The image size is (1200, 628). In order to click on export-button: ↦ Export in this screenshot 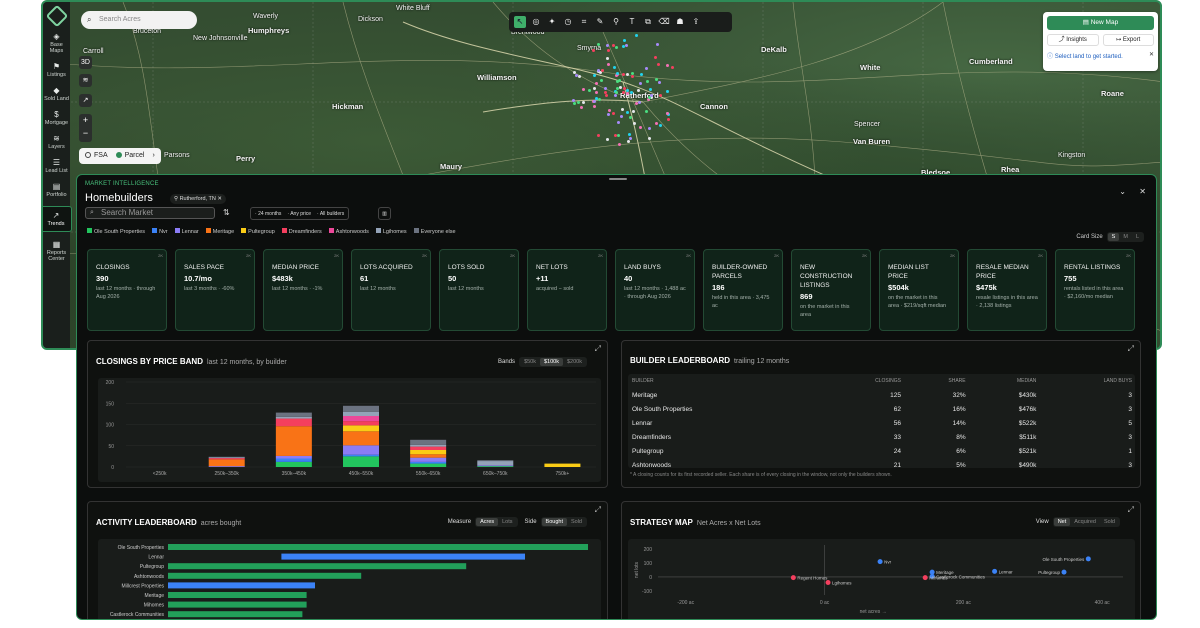, I will do `click(1128, 40)`.